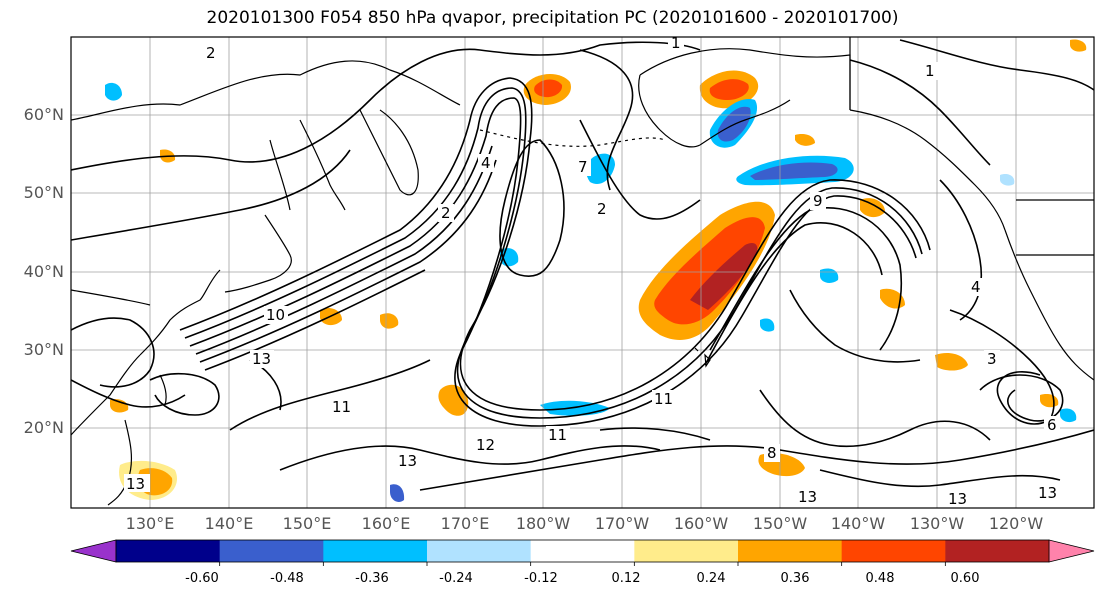 The image size is (1105, 601). Describe the element at coordinates (818, 201) in the screenshot. I see `contour-label: 9` at that location.